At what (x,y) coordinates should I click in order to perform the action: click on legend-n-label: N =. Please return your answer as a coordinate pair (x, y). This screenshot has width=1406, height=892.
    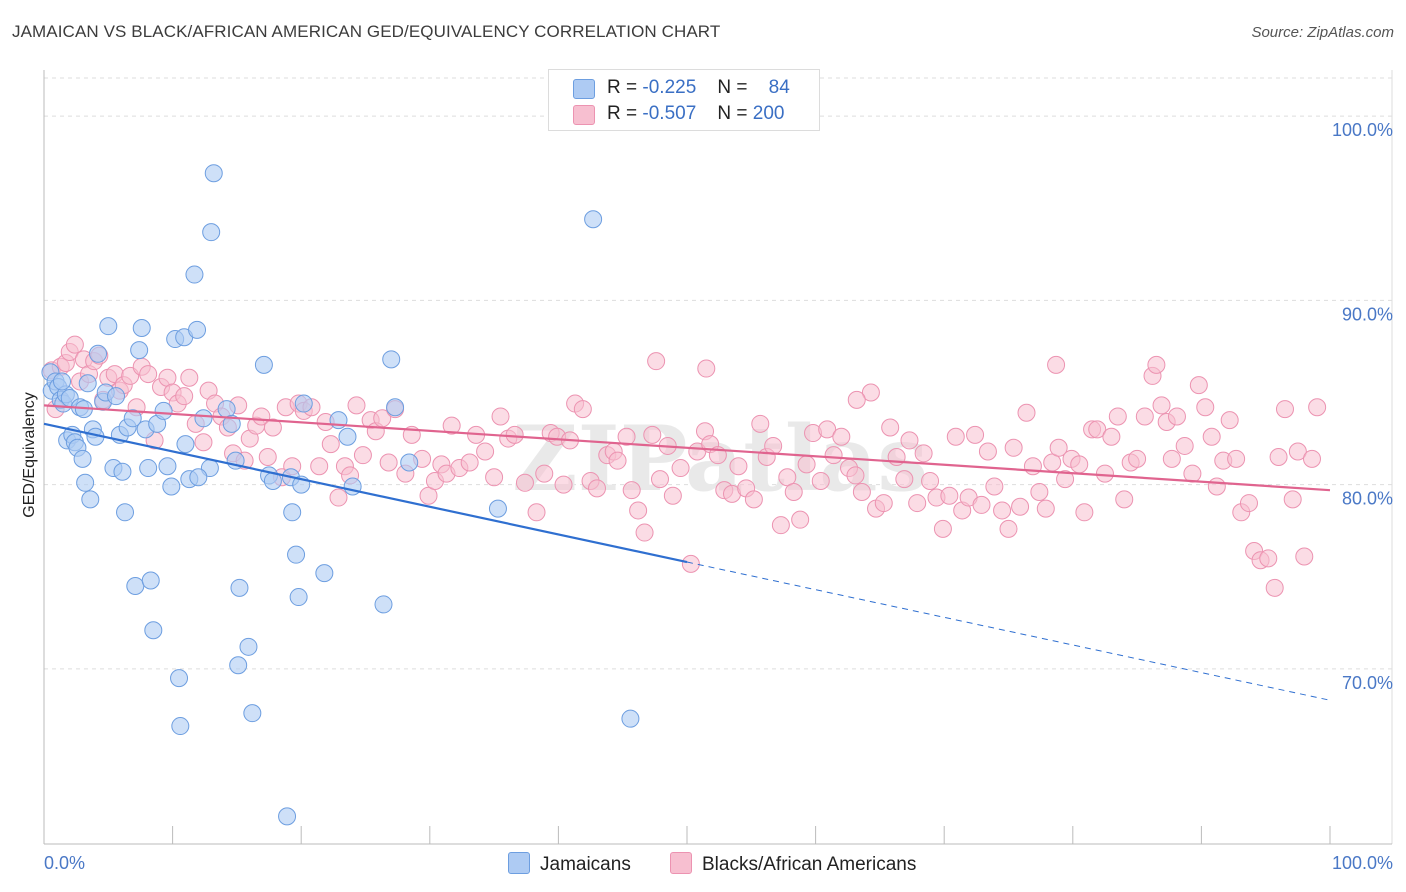
    Looking at the image, I should click on (732, 87).